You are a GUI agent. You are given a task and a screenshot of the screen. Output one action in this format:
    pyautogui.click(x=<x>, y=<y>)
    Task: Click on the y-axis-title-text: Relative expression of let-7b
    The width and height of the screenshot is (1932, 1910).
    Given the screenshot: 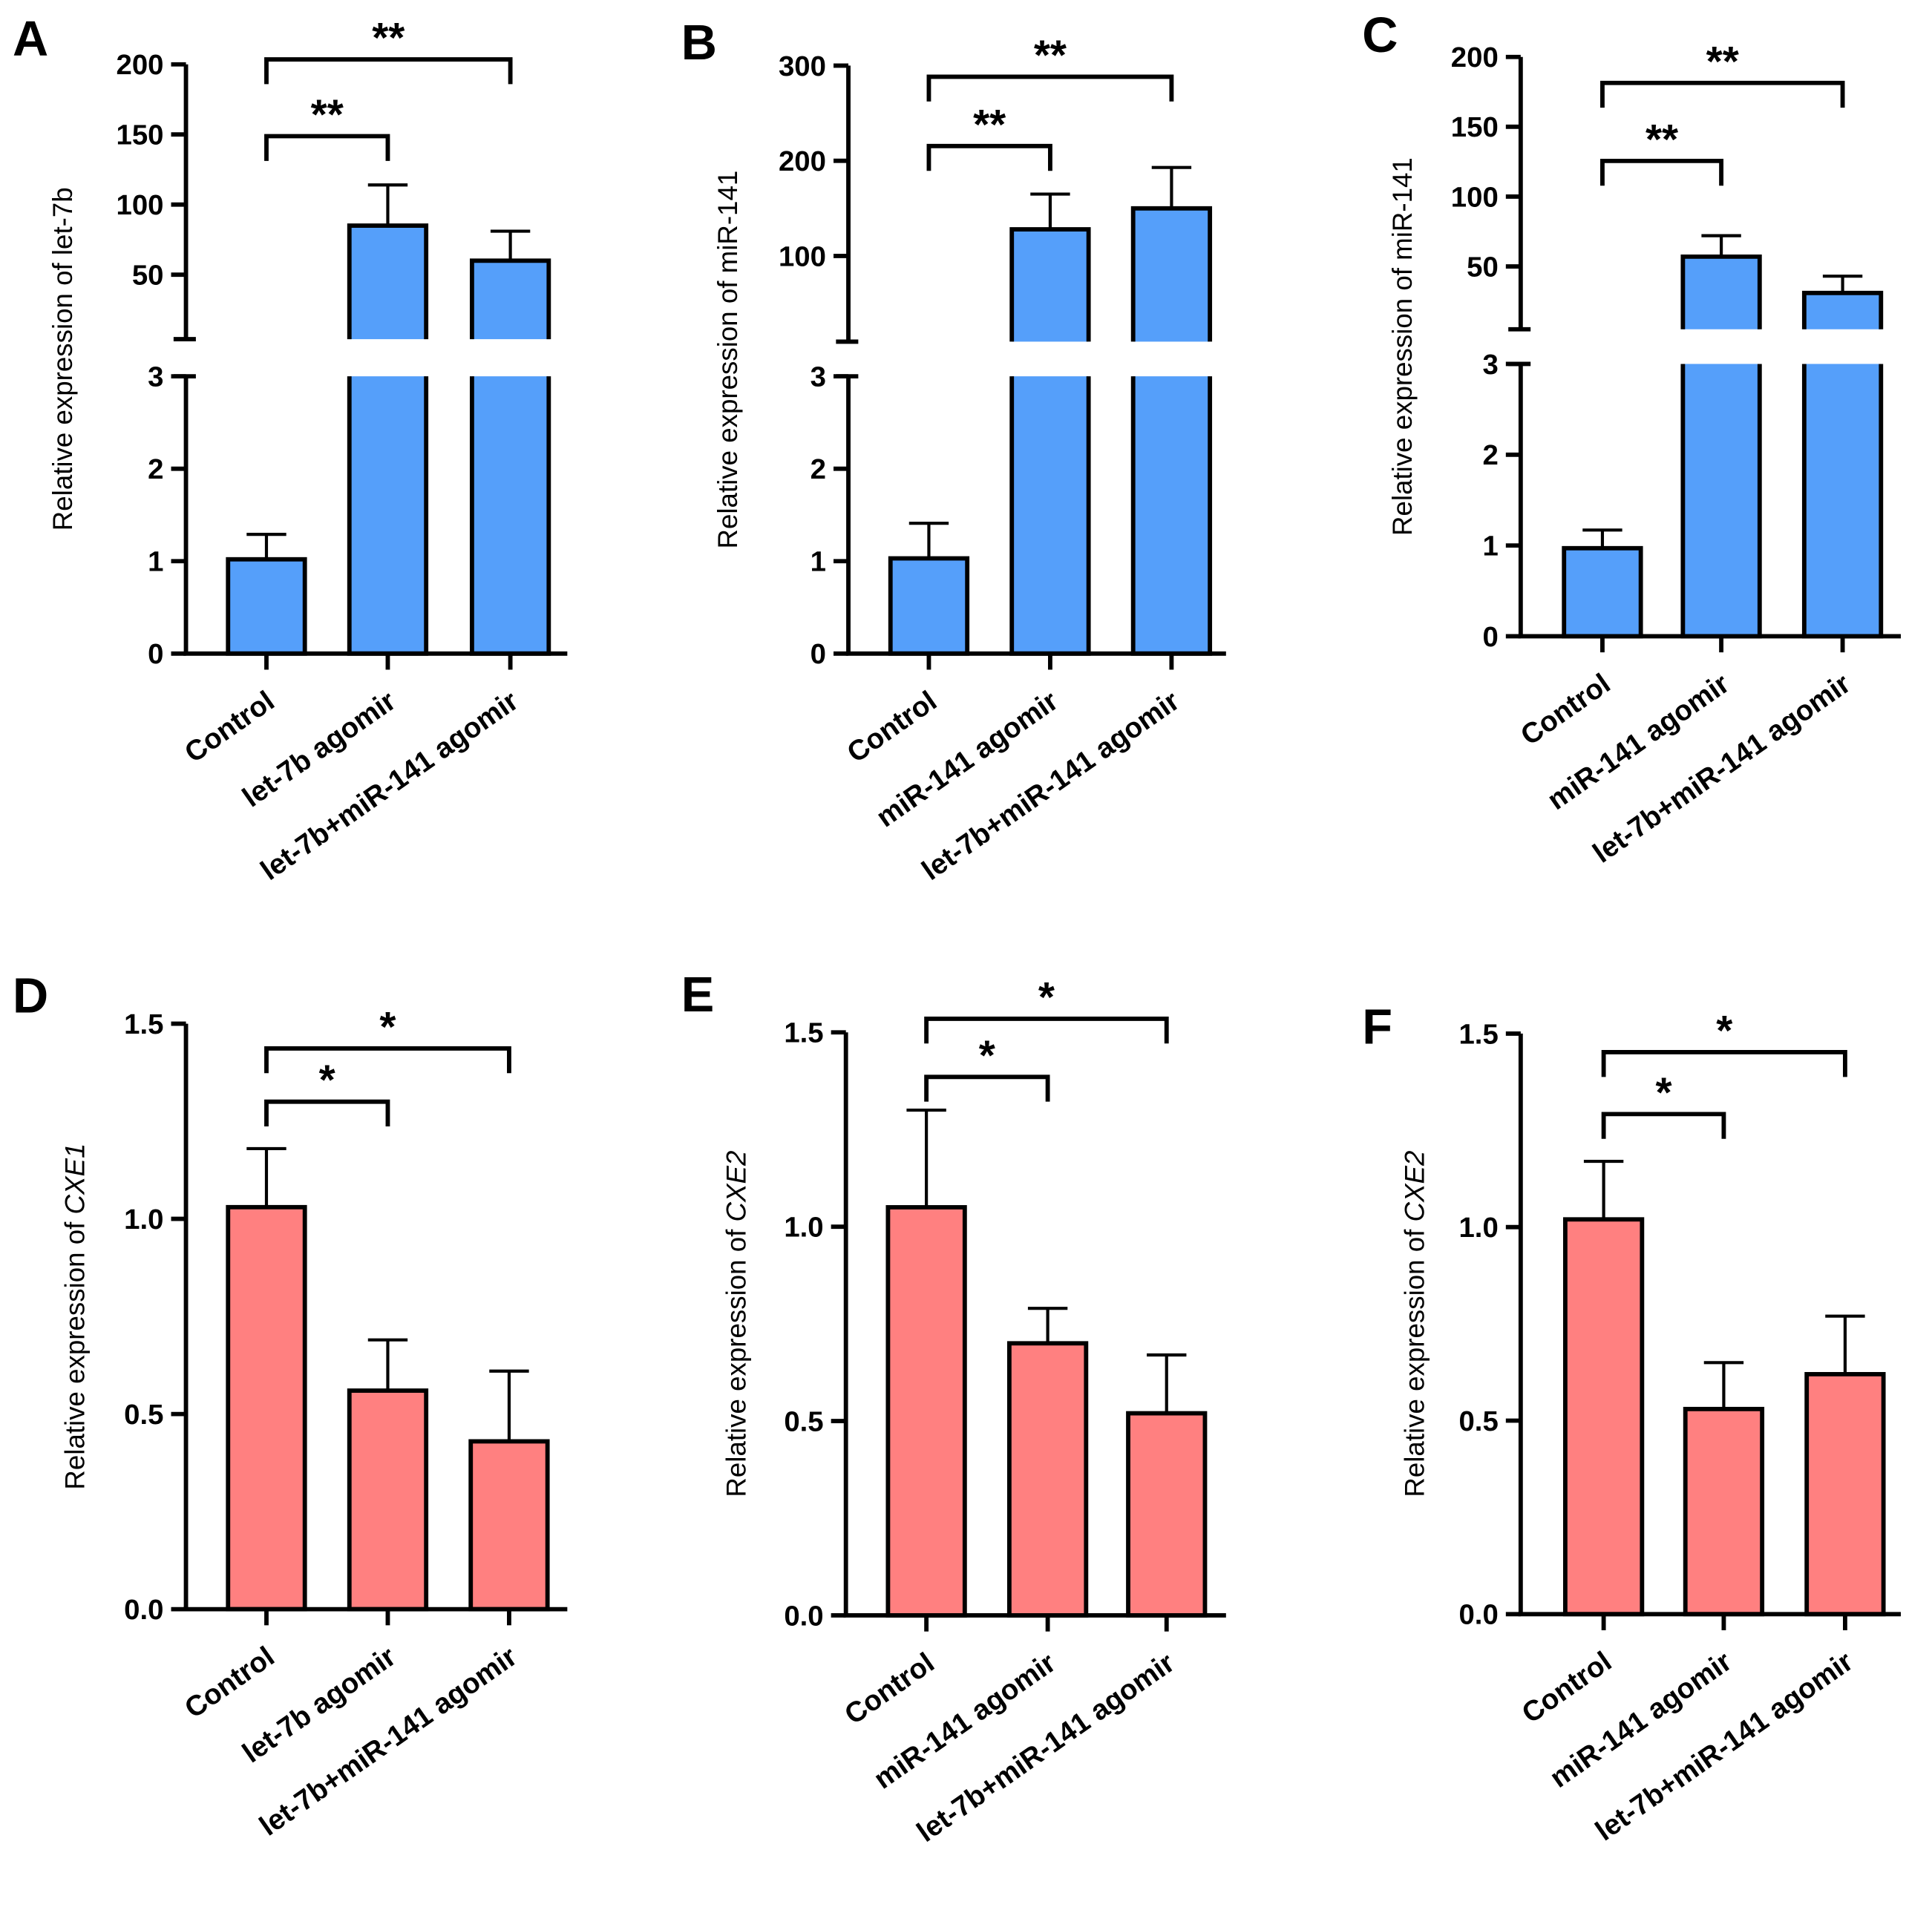 What is the action you would take?
    pyautogui.click(x=63, y=359)
    